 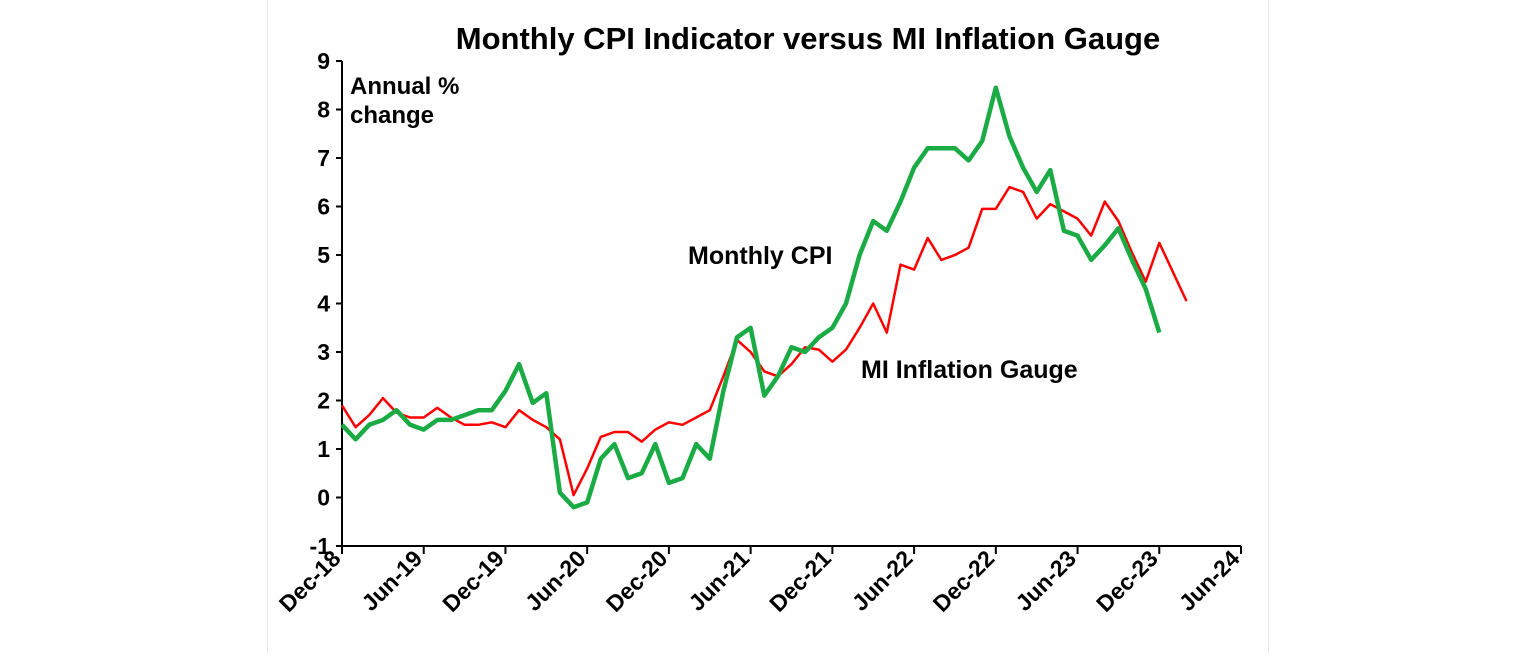 What do you see at coordinates (1209, 580) in the screenshot?
I see `x-tick-label: Jun-24` at bounding box center [1209, 580].